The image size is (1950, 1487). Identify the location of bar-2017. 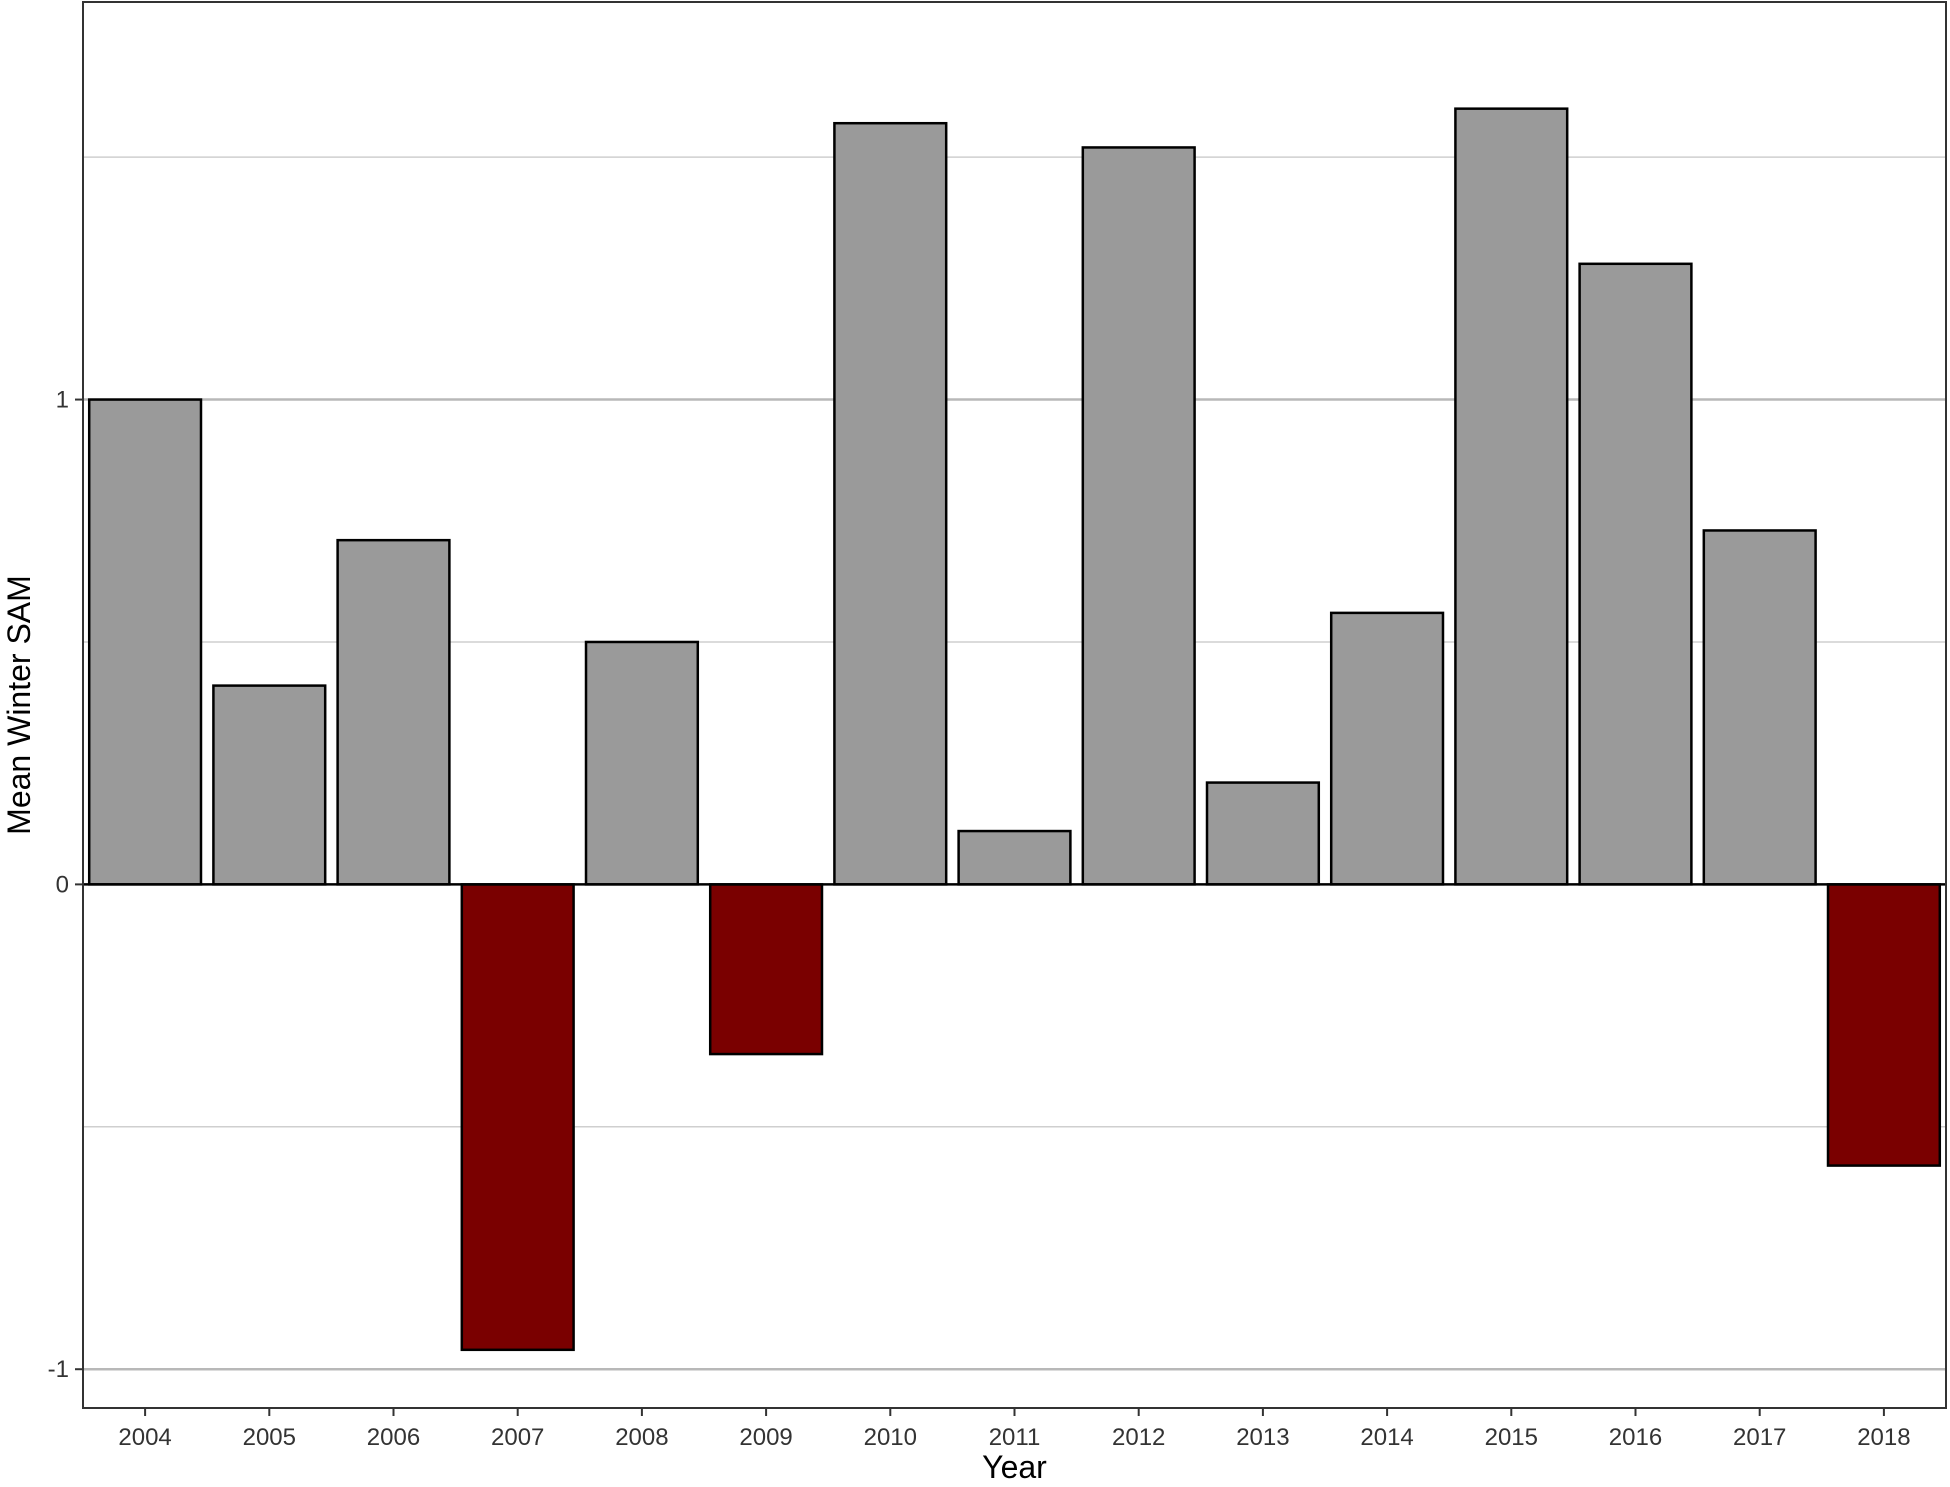
(1759, 707).